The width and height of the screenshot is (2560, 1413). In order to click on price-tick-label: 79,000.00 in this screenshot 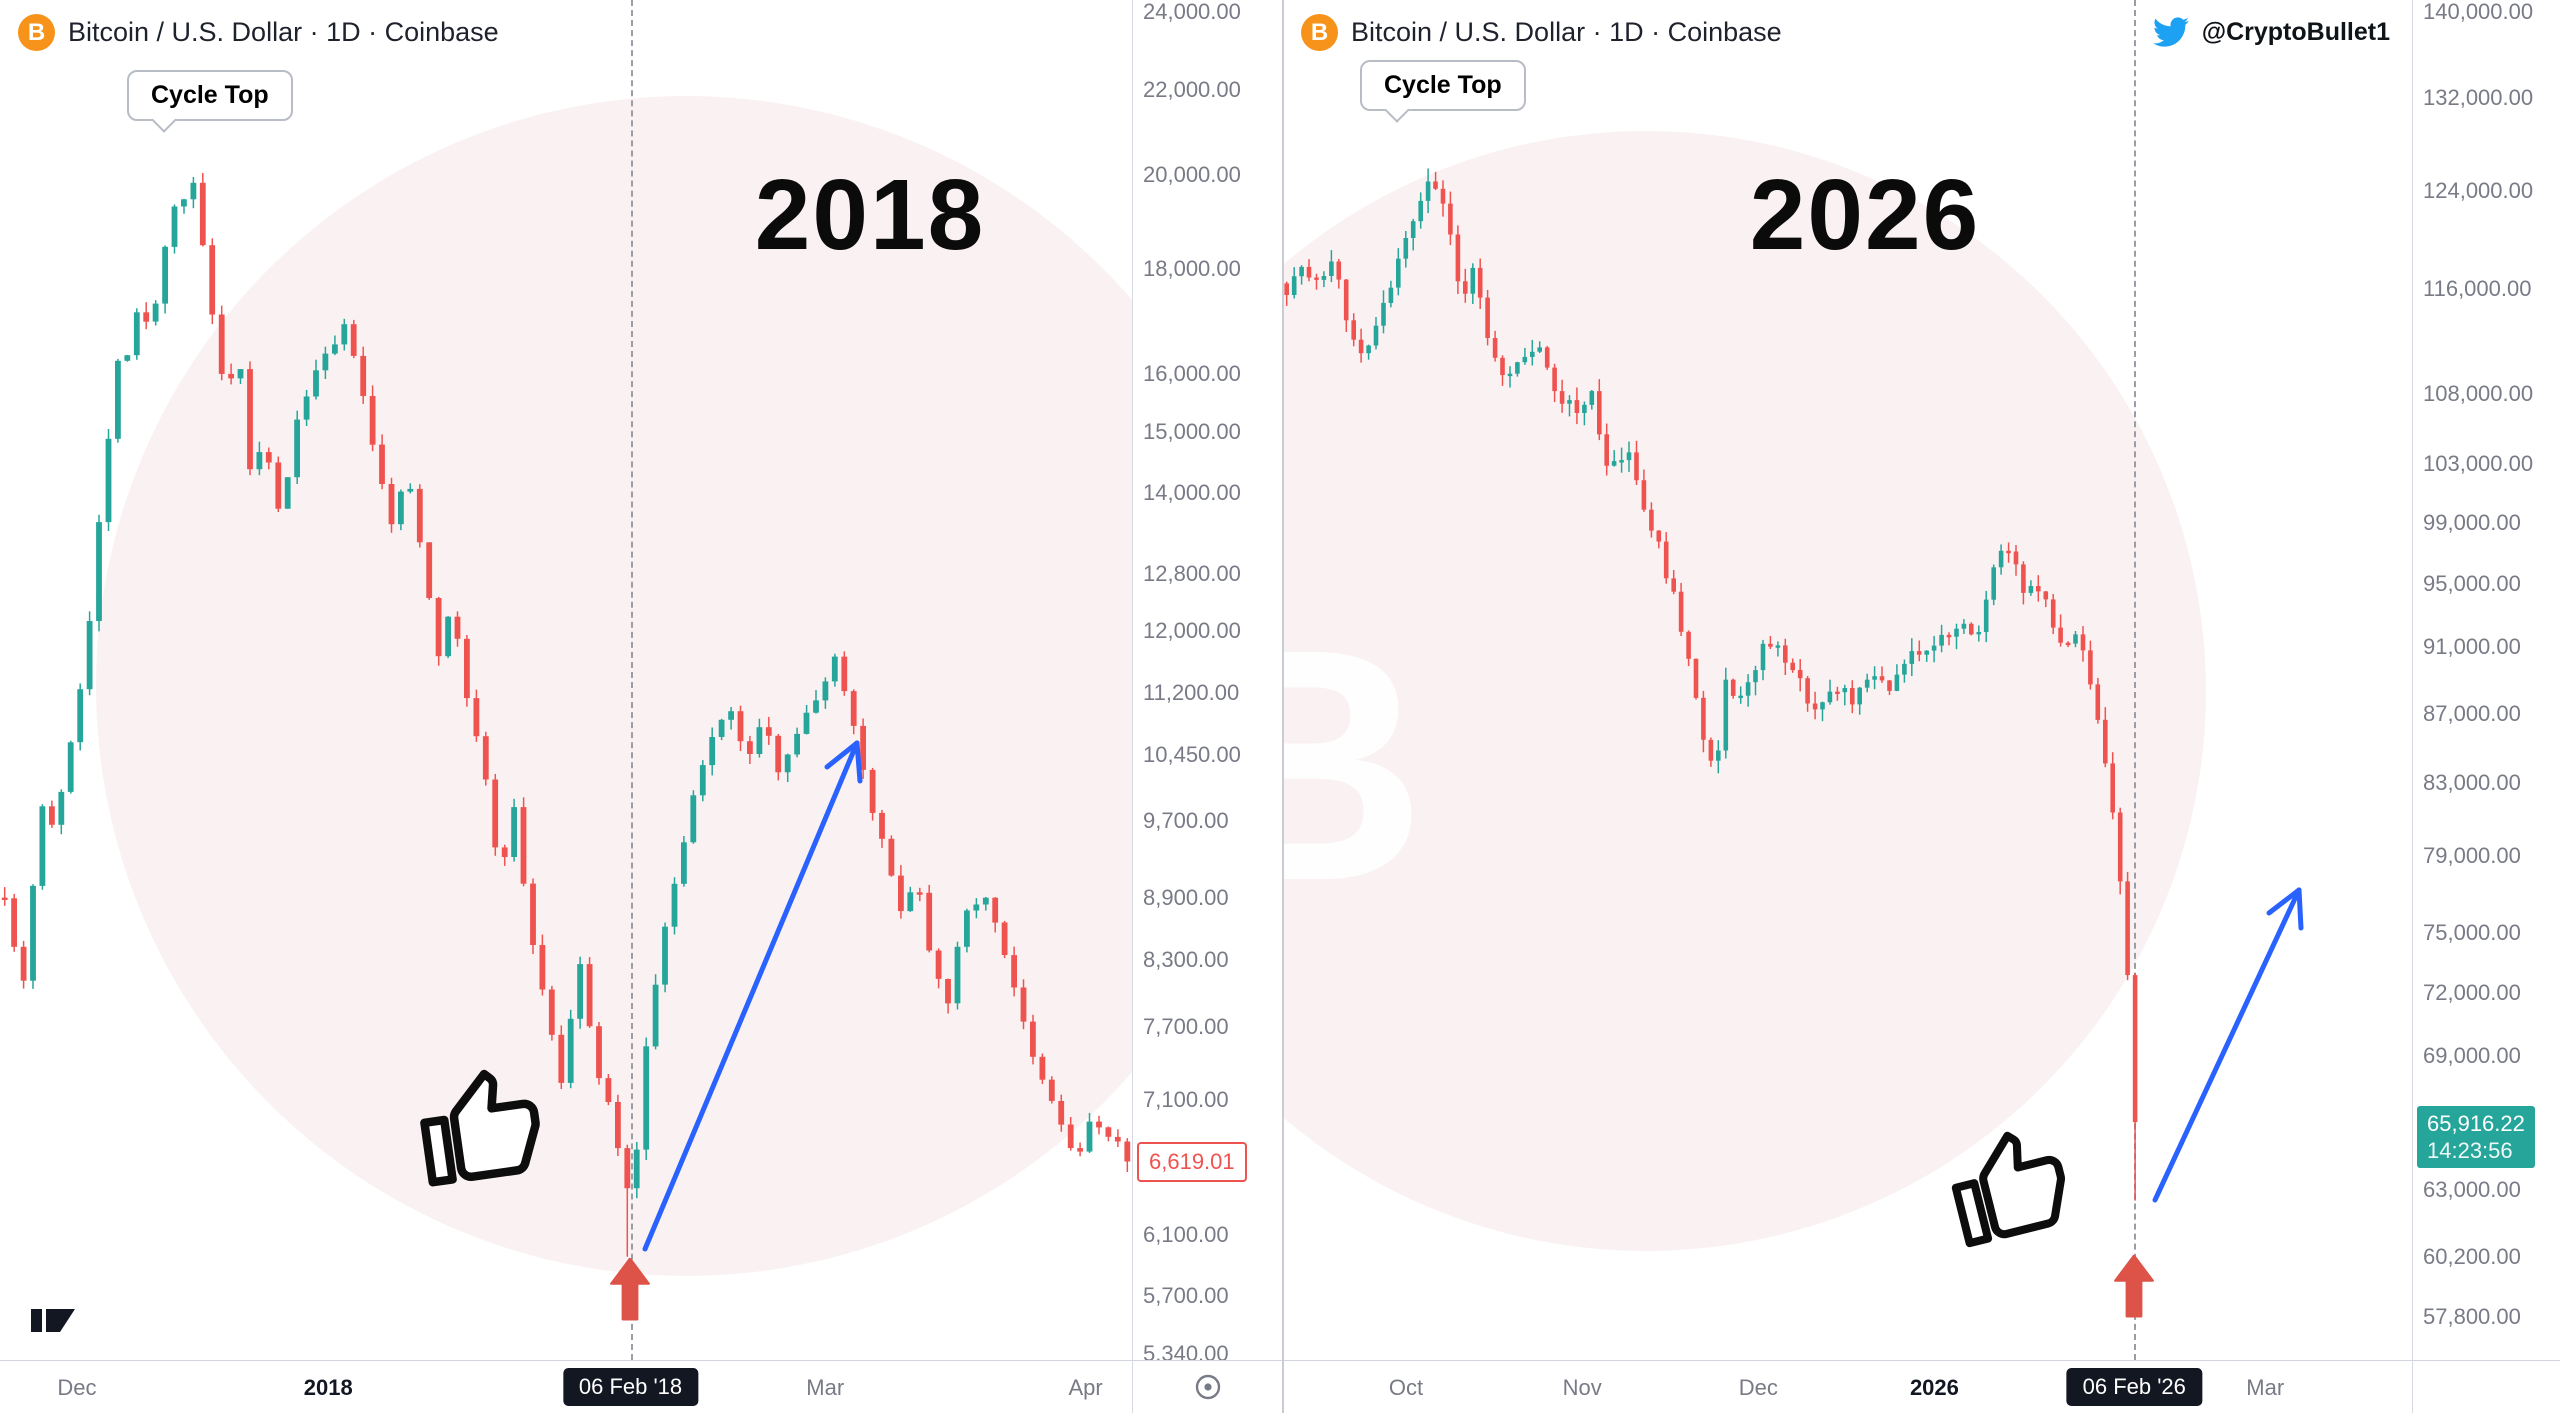, I will do `click(2472, 855)`.